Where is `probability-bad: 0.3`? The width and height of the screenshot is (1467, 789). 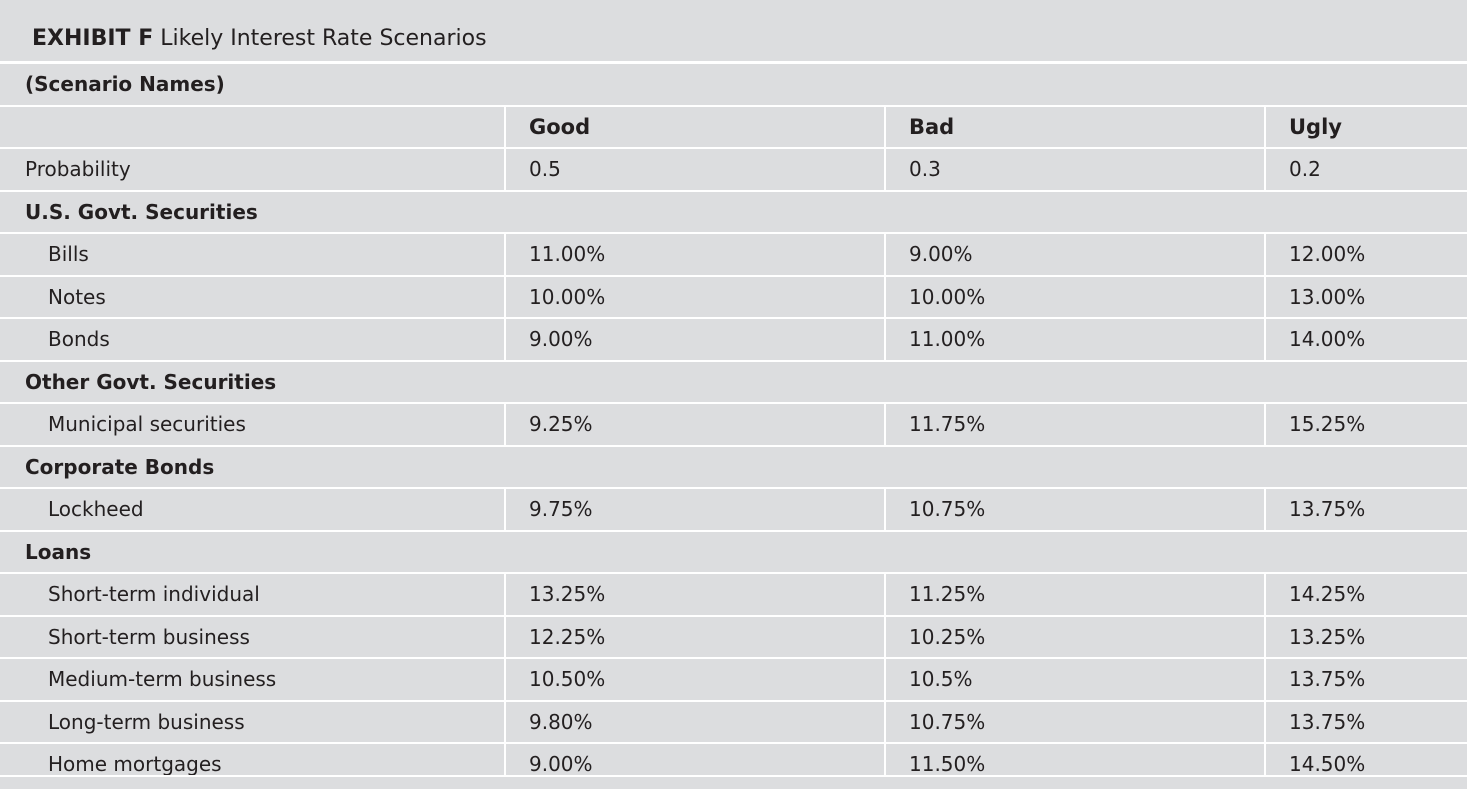 probability-bad: 0.3 is located at coordinates (1074, 170).